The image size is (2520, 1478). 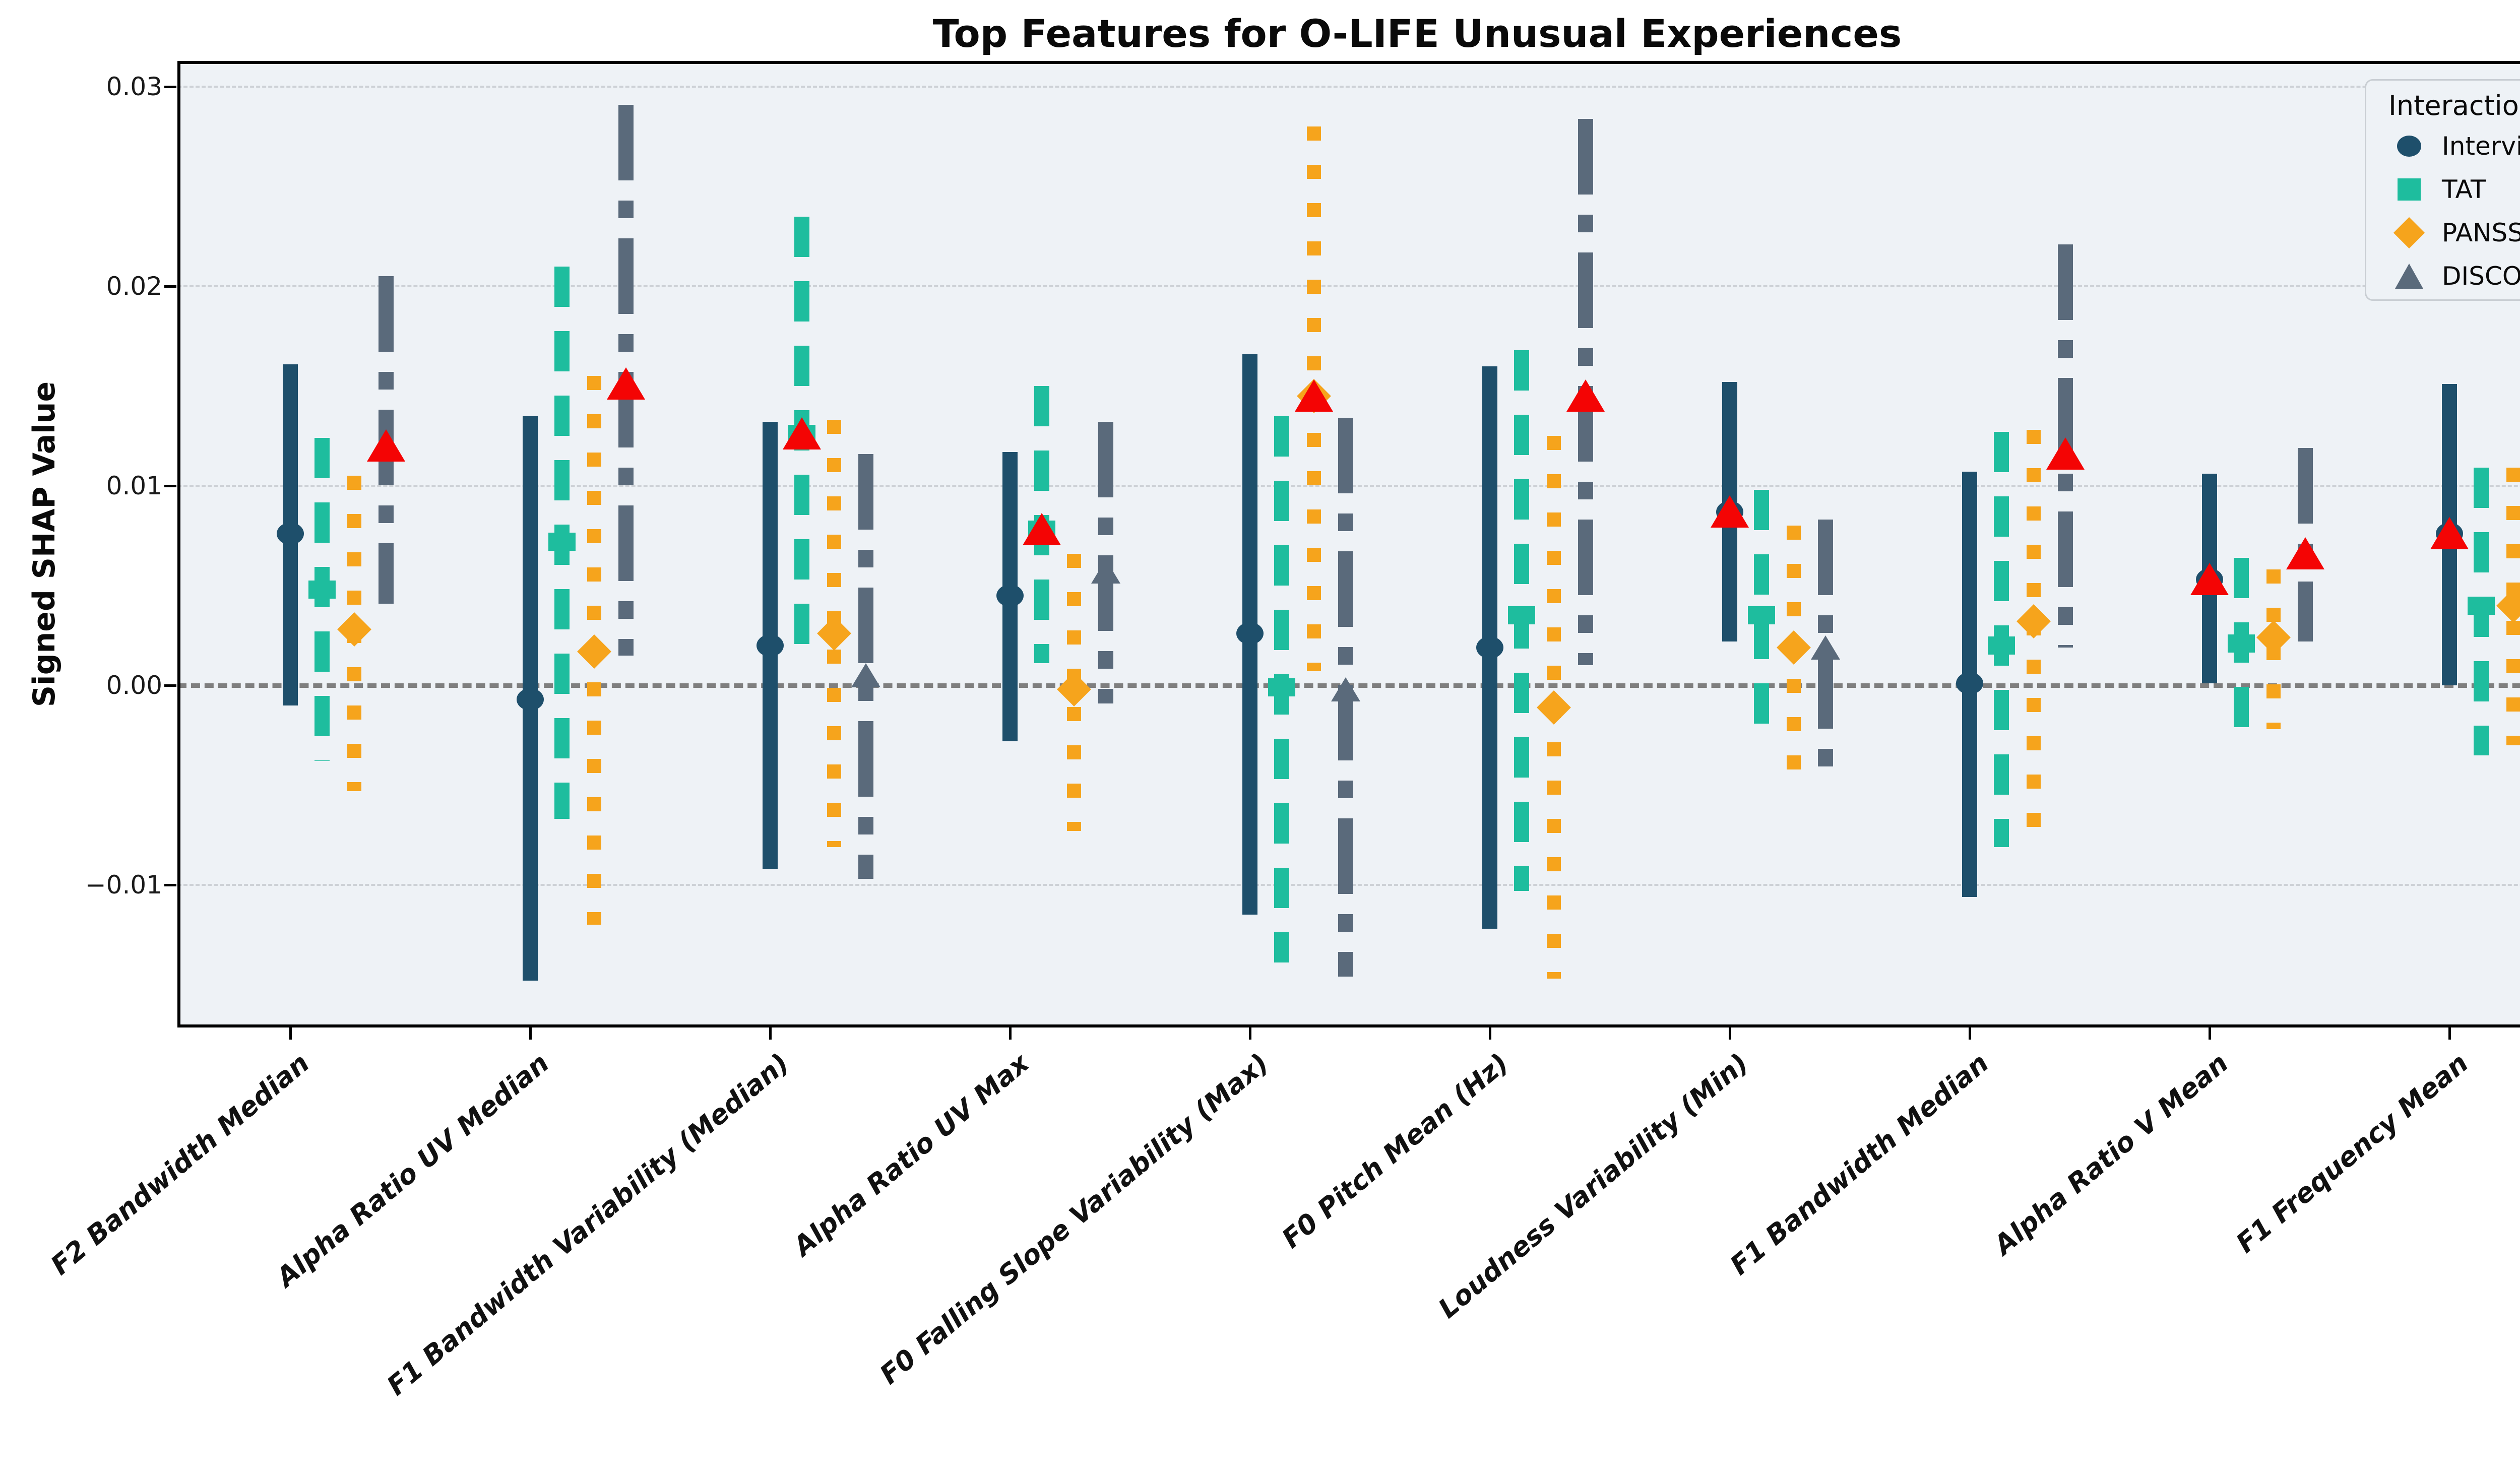 I want to click on circle-icon, so click(x=2409, y=146).